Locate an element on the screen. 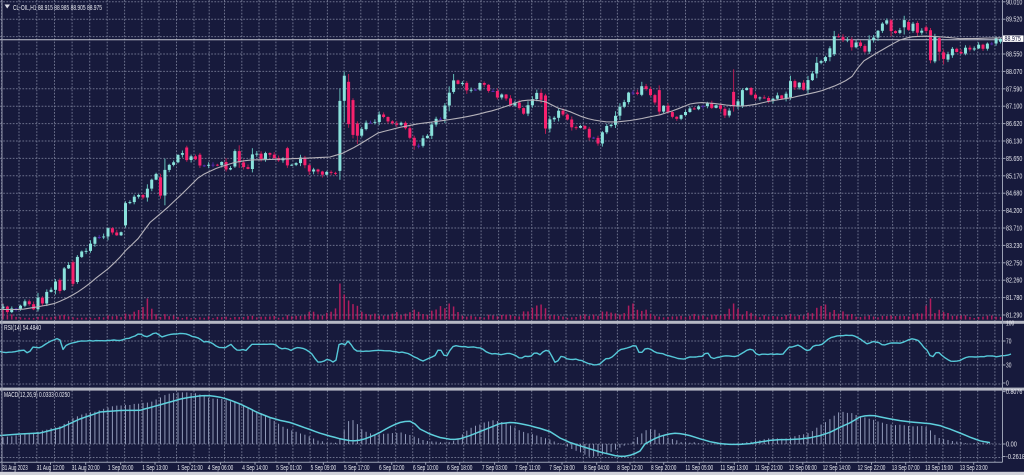  svg-text: 7 Sep 19:00 is located at coordinates (562, 468).